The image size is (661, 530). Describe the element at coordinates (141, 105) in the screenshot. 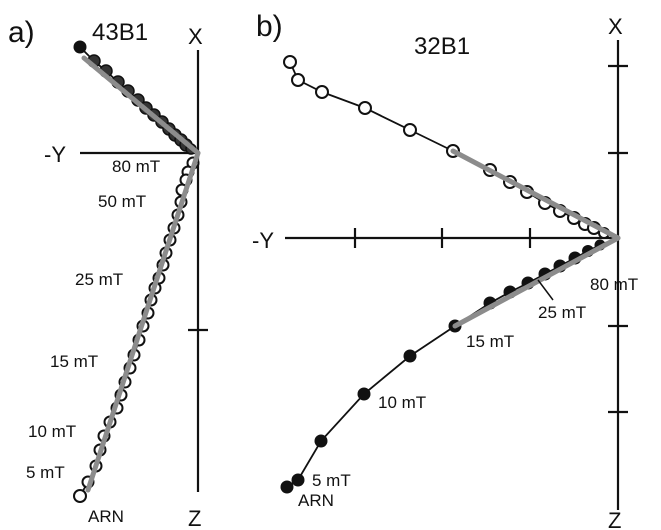

I see `panel-a-horizontal-fit-line` at that location.